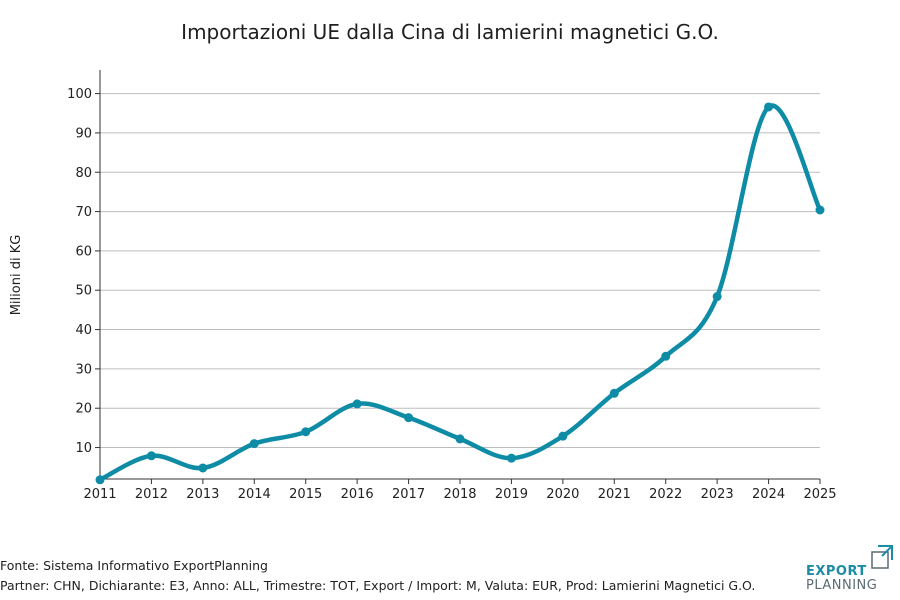  Describe the element at coordinates (665, 494) in the screenshot. I see `x-tick-label: 2022` at that location.